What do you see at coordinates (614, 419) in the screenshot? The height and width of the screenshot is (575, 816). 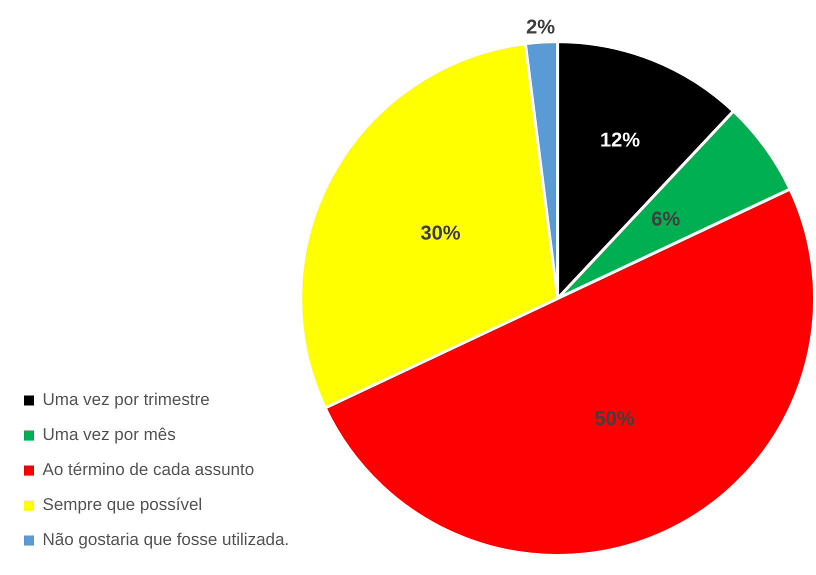 I see `data-label: 50%` at bounding box center [614, 419].